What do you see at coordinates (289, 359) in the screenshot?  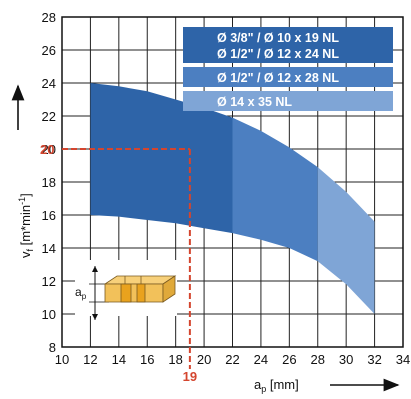 I see `x-tick-label: 26` at bounding box center [289, 359].